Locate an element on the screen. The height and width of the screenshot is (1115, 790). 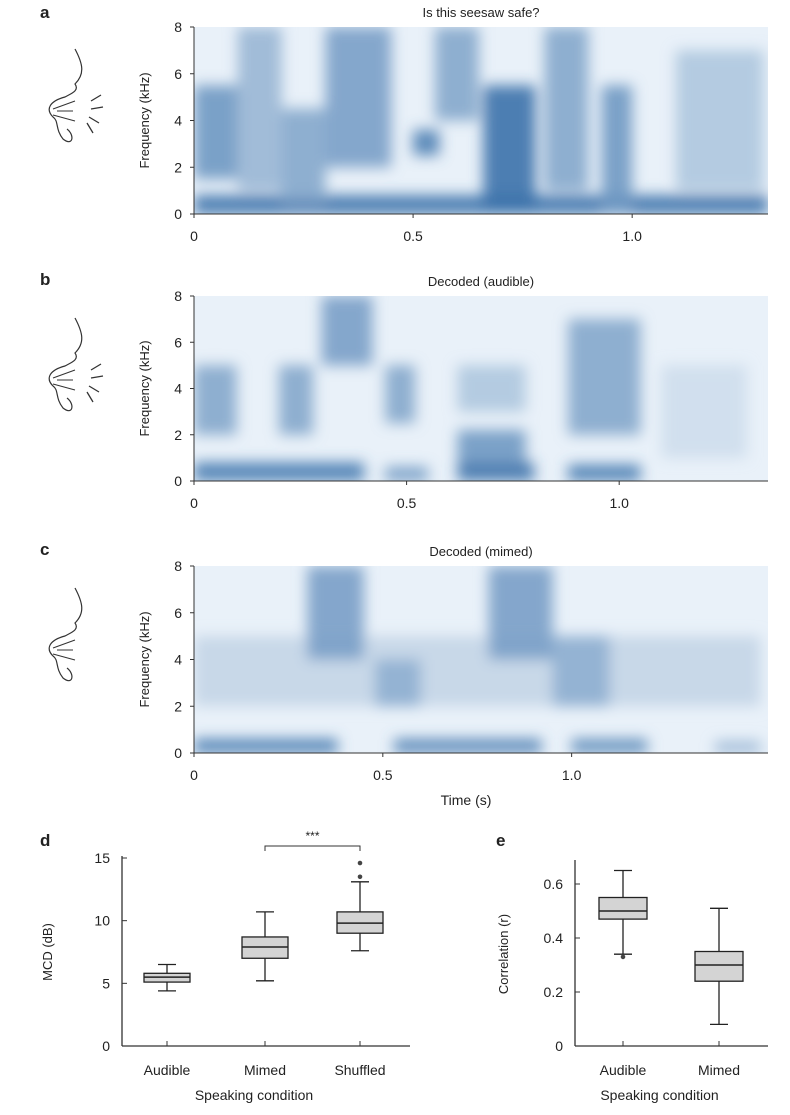
significance-bracket is located at coordinates (312, 848).